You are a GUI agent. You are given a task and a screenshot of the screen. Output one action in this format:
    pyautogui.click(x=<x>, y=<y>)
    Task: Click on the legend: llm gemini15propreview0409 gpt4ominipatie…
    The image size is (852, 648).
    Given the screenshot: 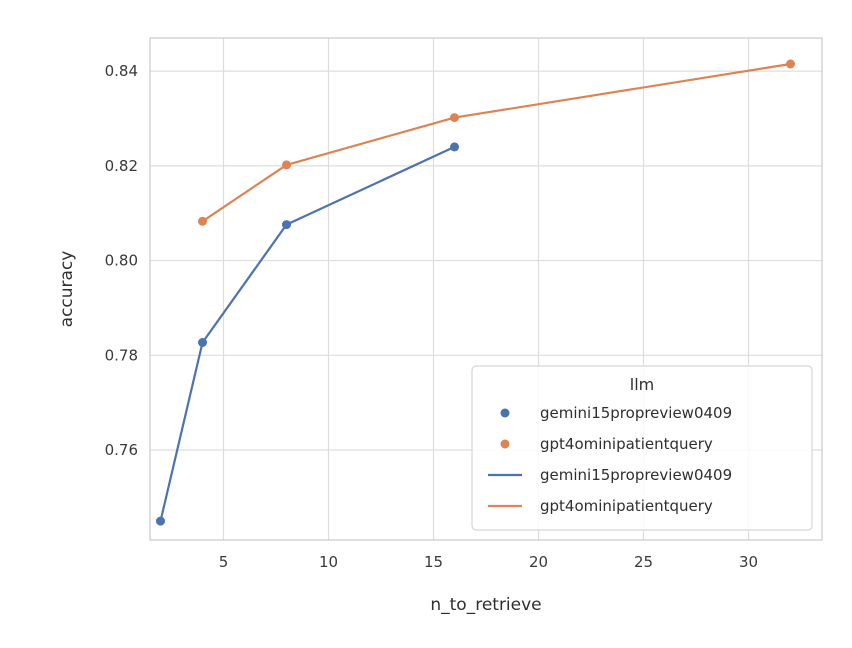 What is the action you would take?
    pyautogui.click(x=642, y=448)
    